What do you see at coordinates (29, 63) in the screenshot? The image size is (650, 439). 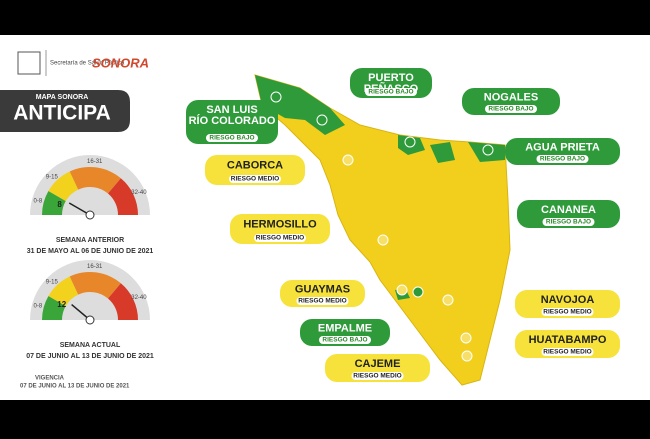 I see `logo-crest` at bounding box center [29, 63].